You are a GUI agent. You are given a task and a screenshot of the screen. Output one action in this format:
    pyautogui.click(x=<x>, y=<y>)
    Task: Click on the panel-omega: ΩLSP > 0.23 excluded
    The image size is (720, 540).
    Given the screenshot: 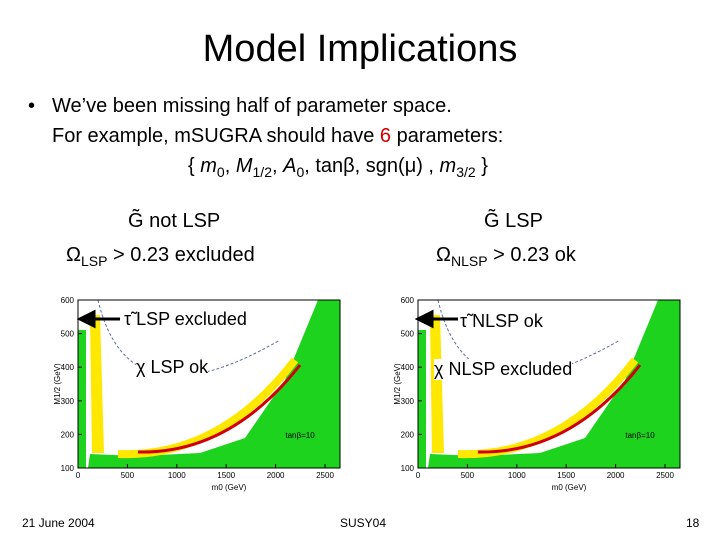 What is the action you would take?
    pyautogui.click(x=160, y=256)
    